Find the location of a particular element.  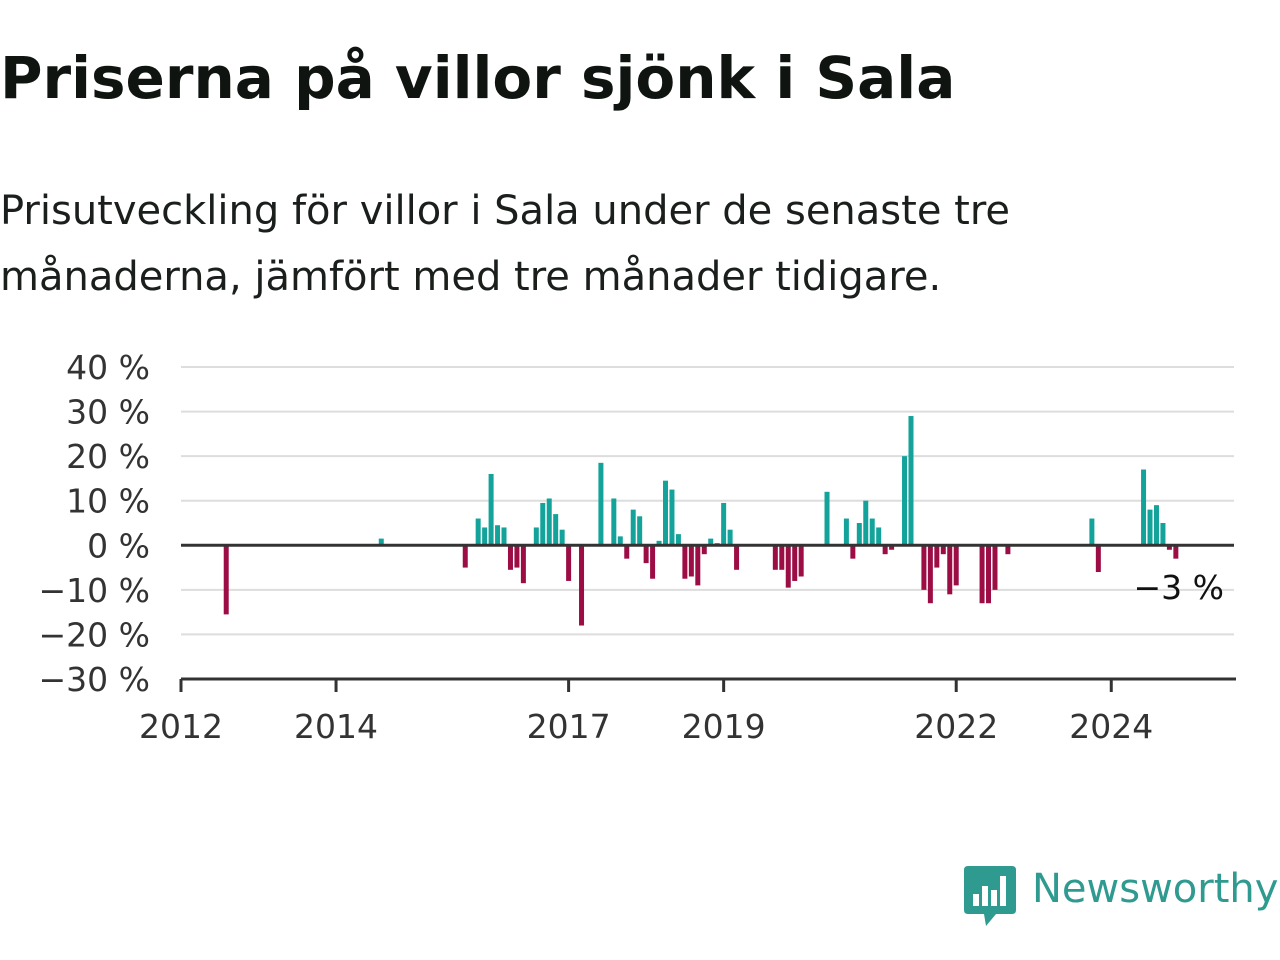

x-tick-label: 2014 is located at coordinates (336, 726).